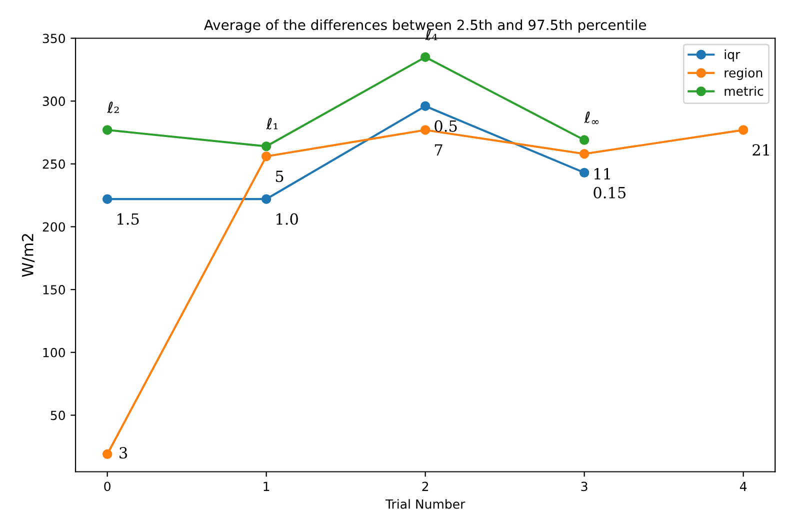  Describe the element at coordinates (425, 486) in the screenshot. I see `x-tick-label: 2` at that location.